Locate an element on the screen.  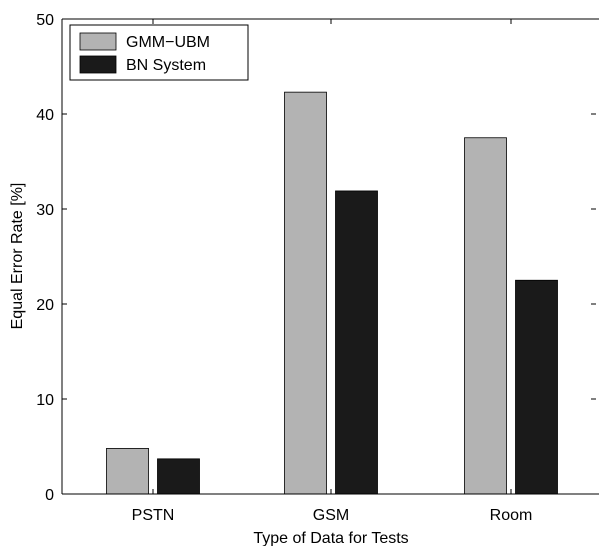
x-tick-label-gsm: GSM is located at coordinates (331, 515).